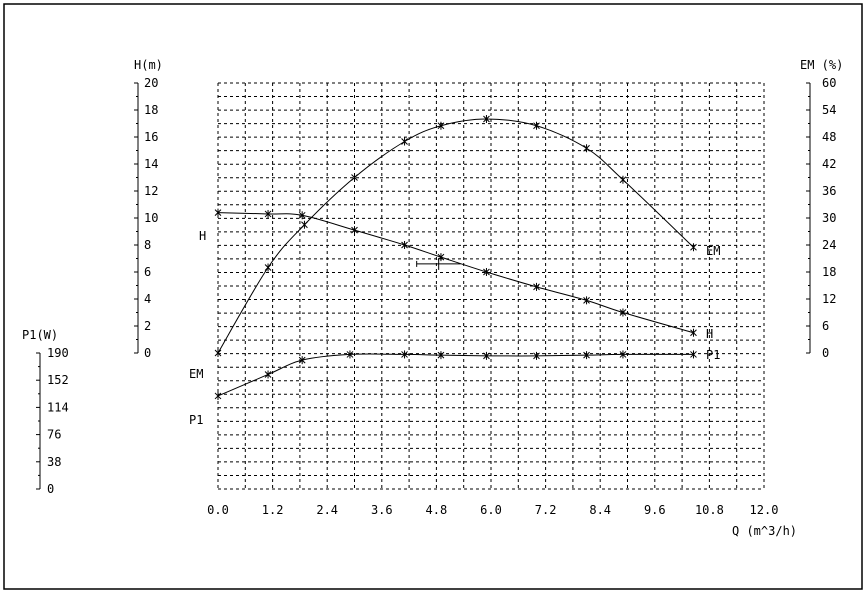 This screenshot has height=597, width=867. I want to click on em-tick-label: 42, so click(829, 164).